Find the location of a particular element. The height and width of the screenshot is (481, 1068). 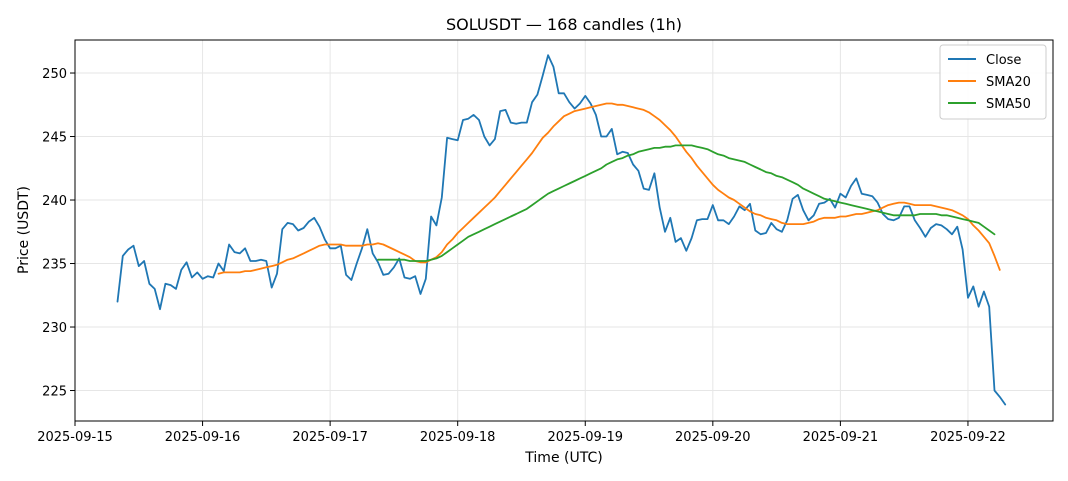

x-tick-label: 2025-09-17 is located at coordinates (330, 437).